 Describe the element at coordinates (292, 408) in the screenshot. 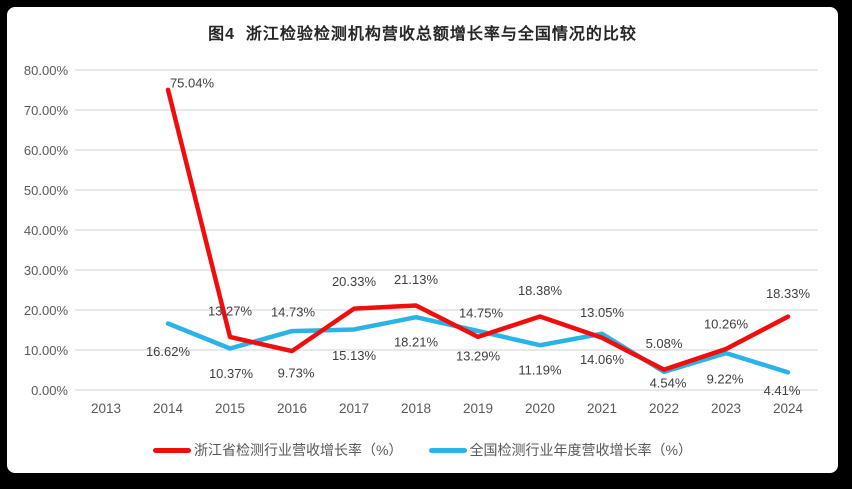

I see `x-tick-label: 2016` at that location.